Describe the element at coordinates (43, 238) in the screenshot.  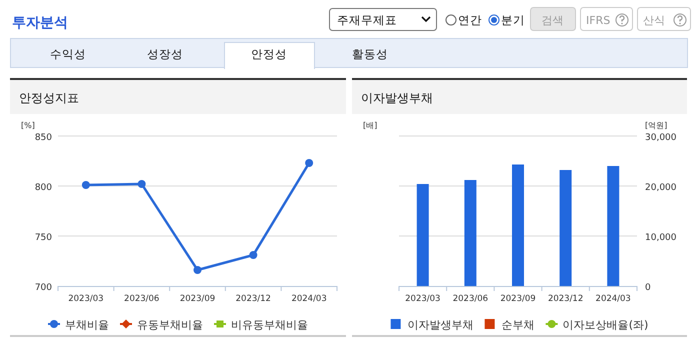
I see `y-tick-label: 750` at that location.